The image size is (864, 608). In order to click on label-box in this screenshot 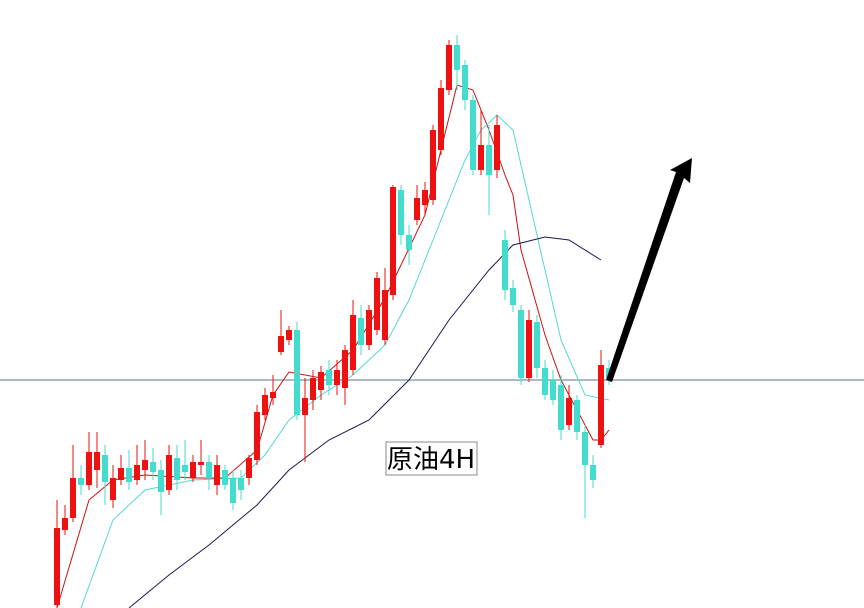, I will do `click(431, 458)`.